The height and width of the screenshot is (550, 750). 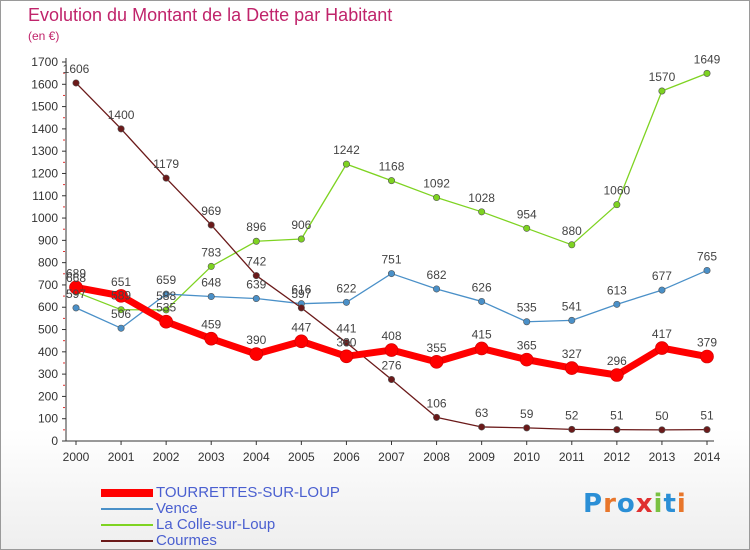 I want to click on logo-letter: r, so click(x=610, y=504).